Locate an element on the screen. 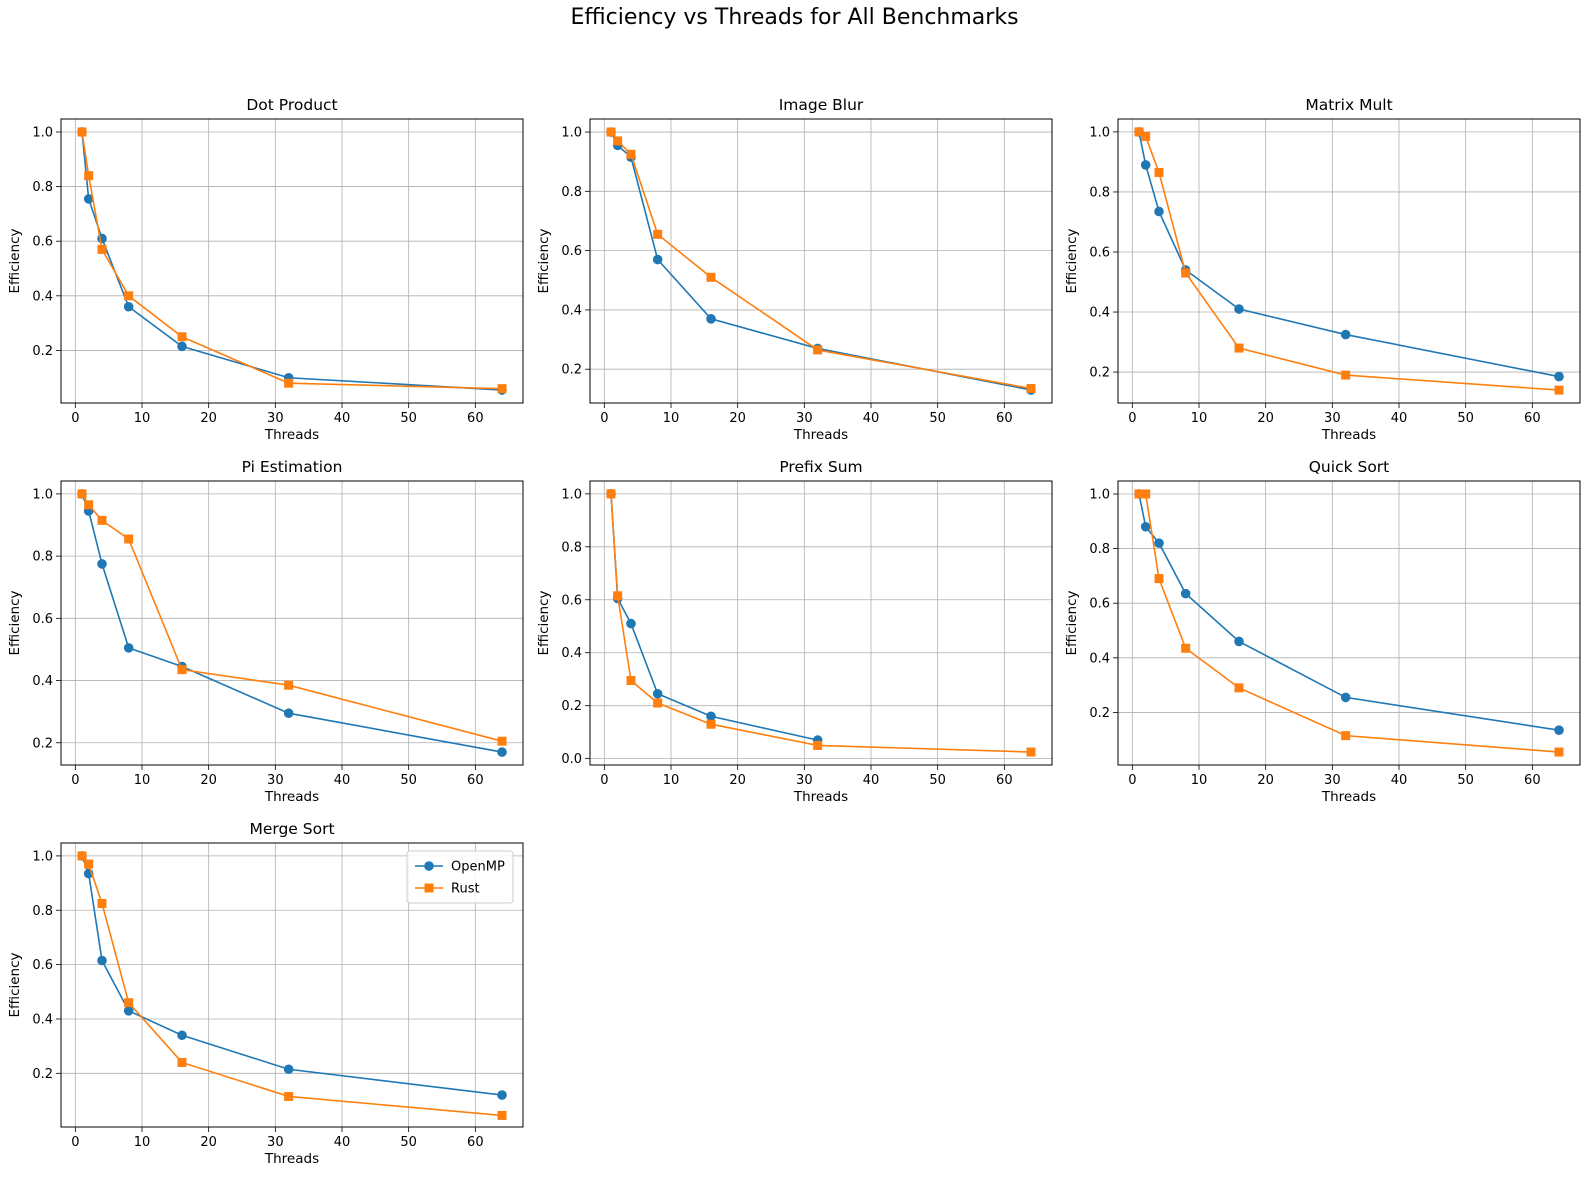 The height and width of the screenshot is (1181, 1589). subplot-title: Quick Sort is located at coordinates (1349, 467).